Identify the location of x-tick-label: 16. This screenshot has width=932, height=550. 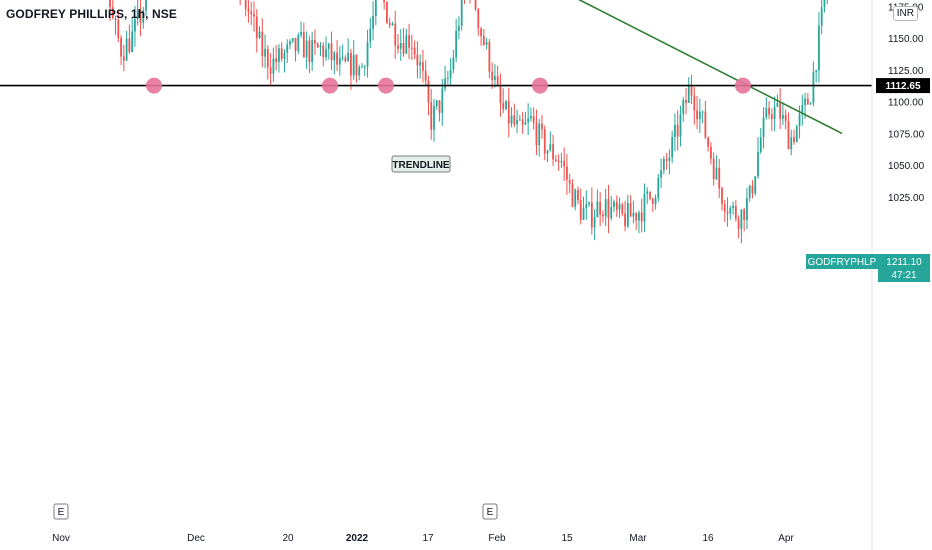
(708, 538).